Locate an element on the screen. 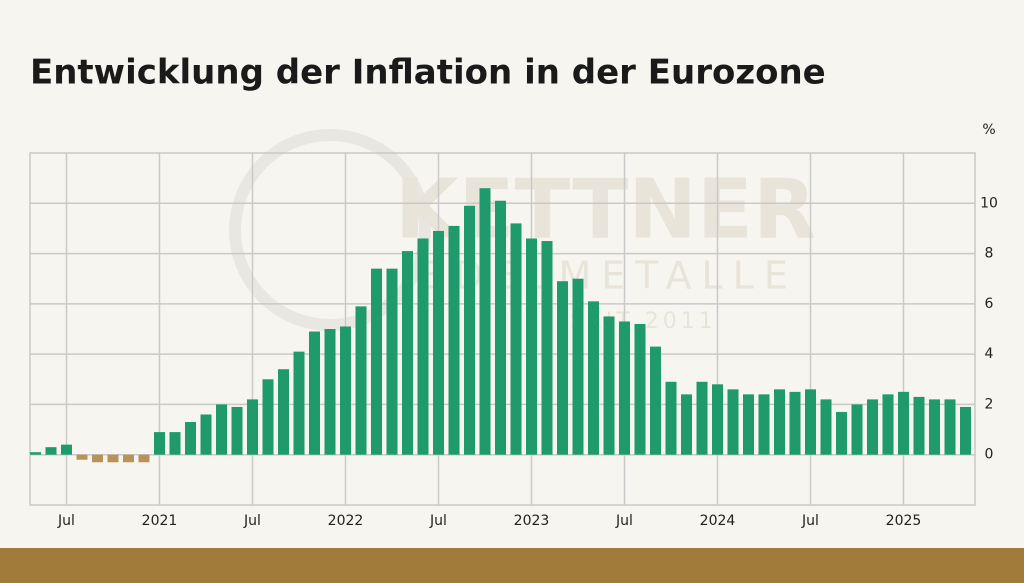 This screenshot has height=583, width=1024. y-tick-label: 6 is located at coordinates (989, 304).